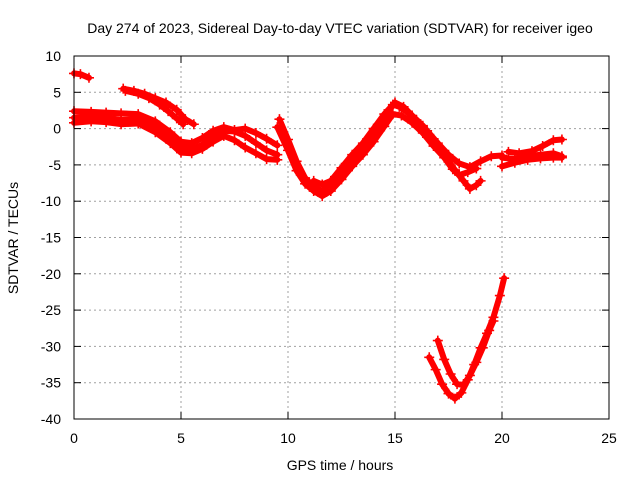  What do you see at coordinates (51, 346) in the screenshot?
I see `y-tick-label: -30` at bounding box center [51, 346].